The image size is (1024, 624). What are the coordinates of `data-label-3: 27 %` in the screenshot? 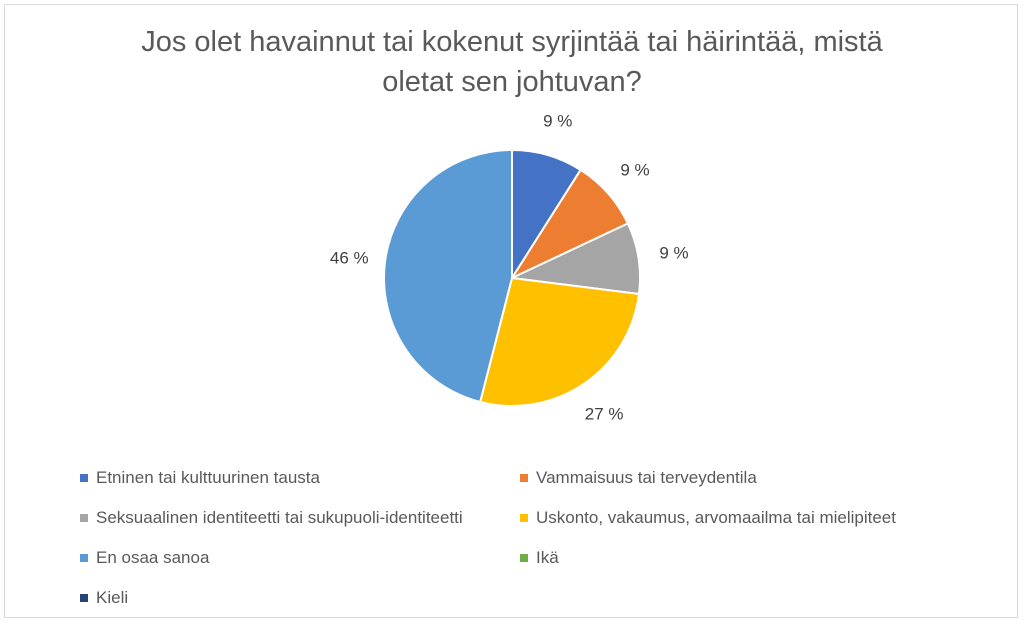 It's located at (604, 414).